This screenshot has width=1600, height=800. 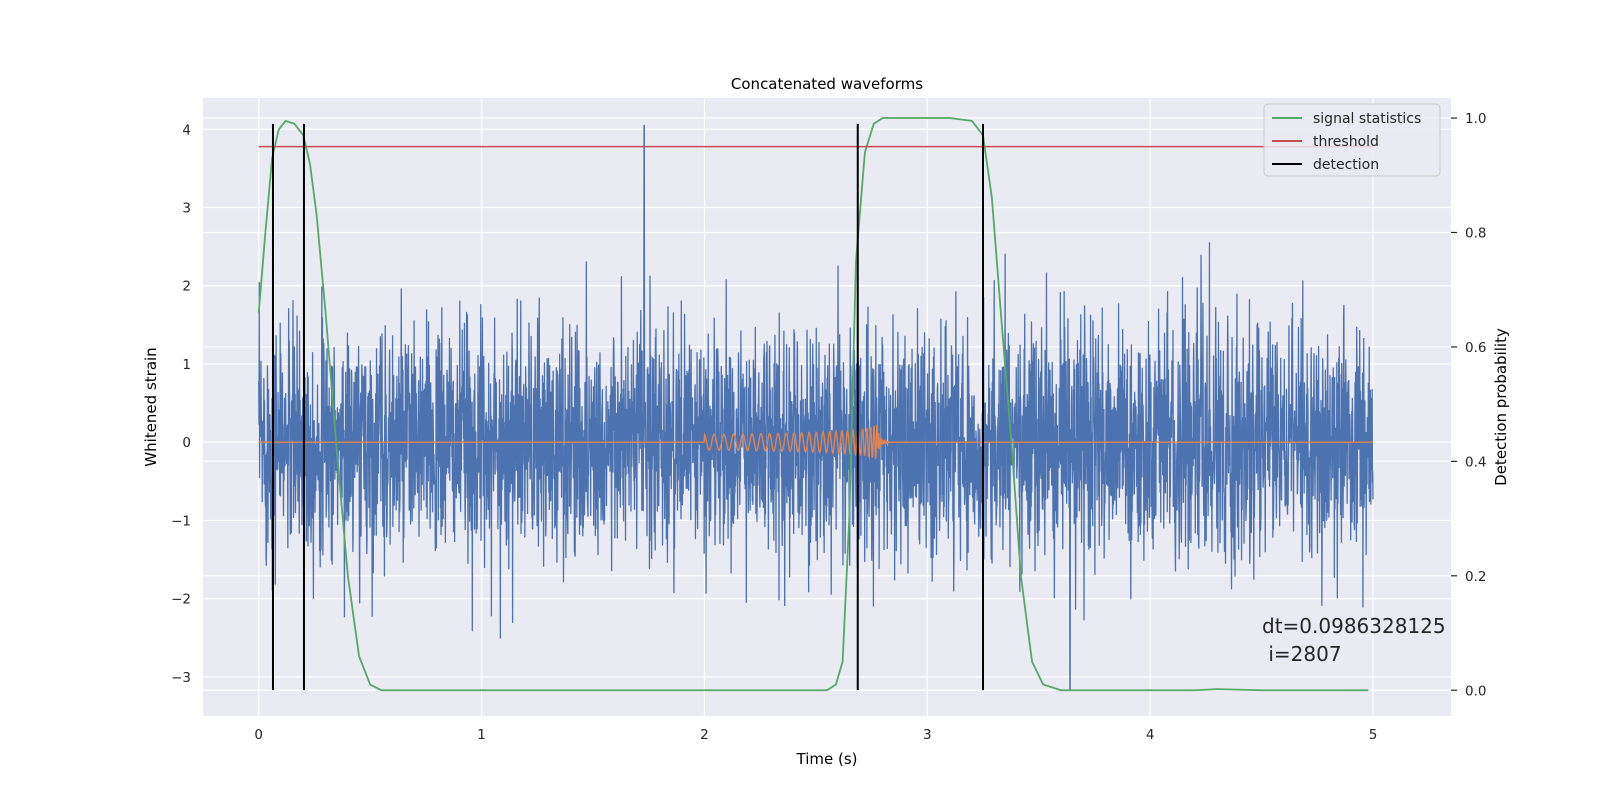 I want to click on x-tick-label: 5, so click(x=1373, y=735).